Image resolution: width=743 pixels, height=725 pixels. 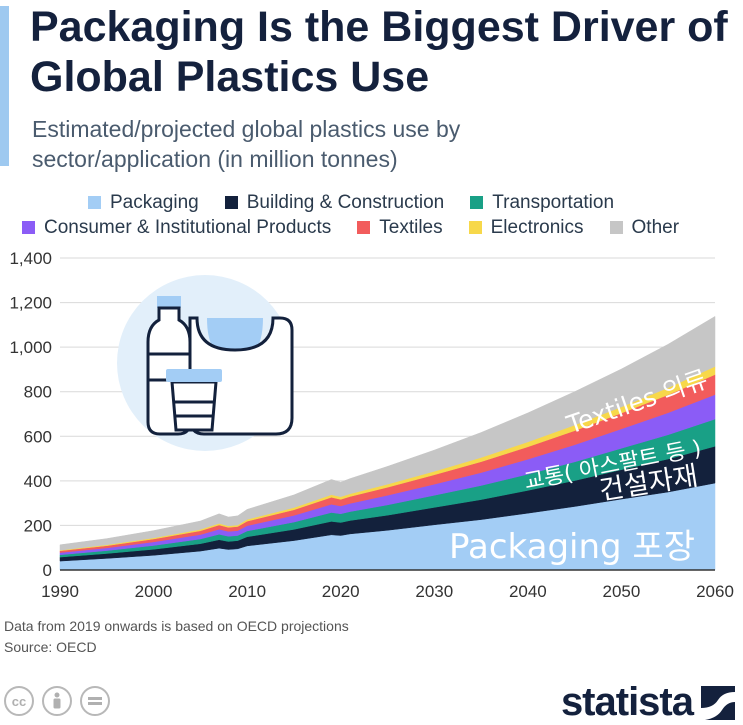 I want to click on y-tick-label: 800, so click(x=38, y=392).